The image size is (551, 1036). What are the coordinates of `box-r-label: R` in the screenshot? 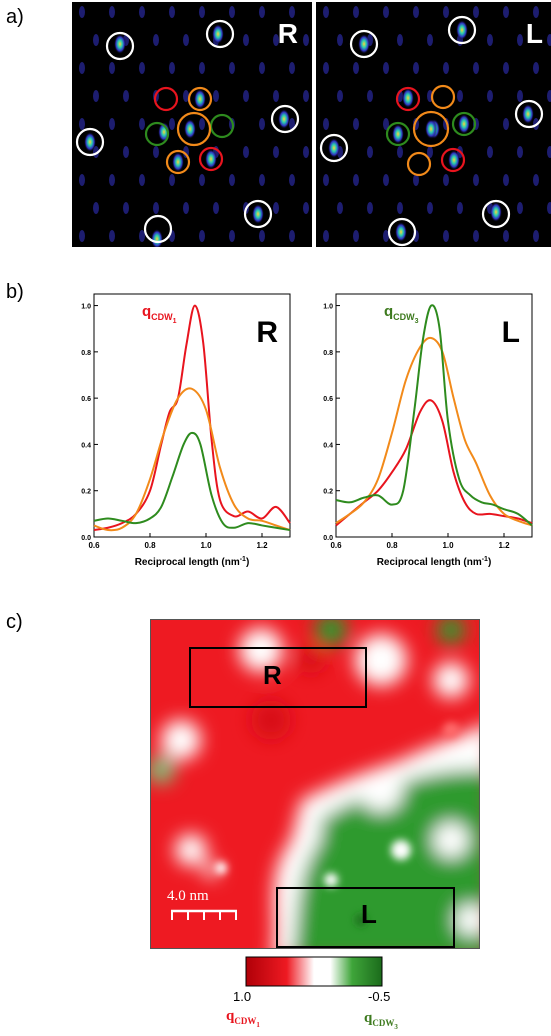 It's located at (272, 675).